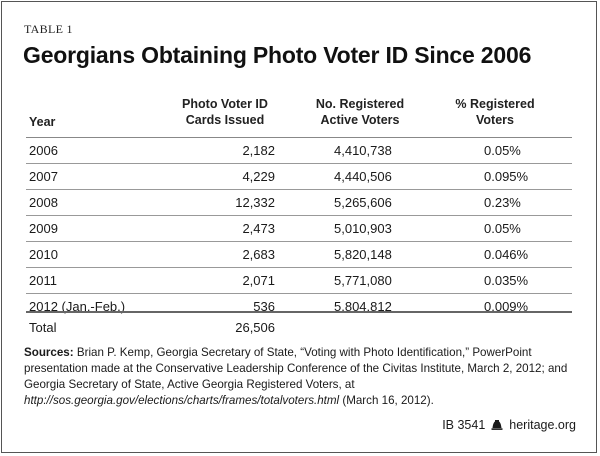 This screenshot has width=600, height=456. I want to click on cell-registered: 4,410,738, so click(363, 150).